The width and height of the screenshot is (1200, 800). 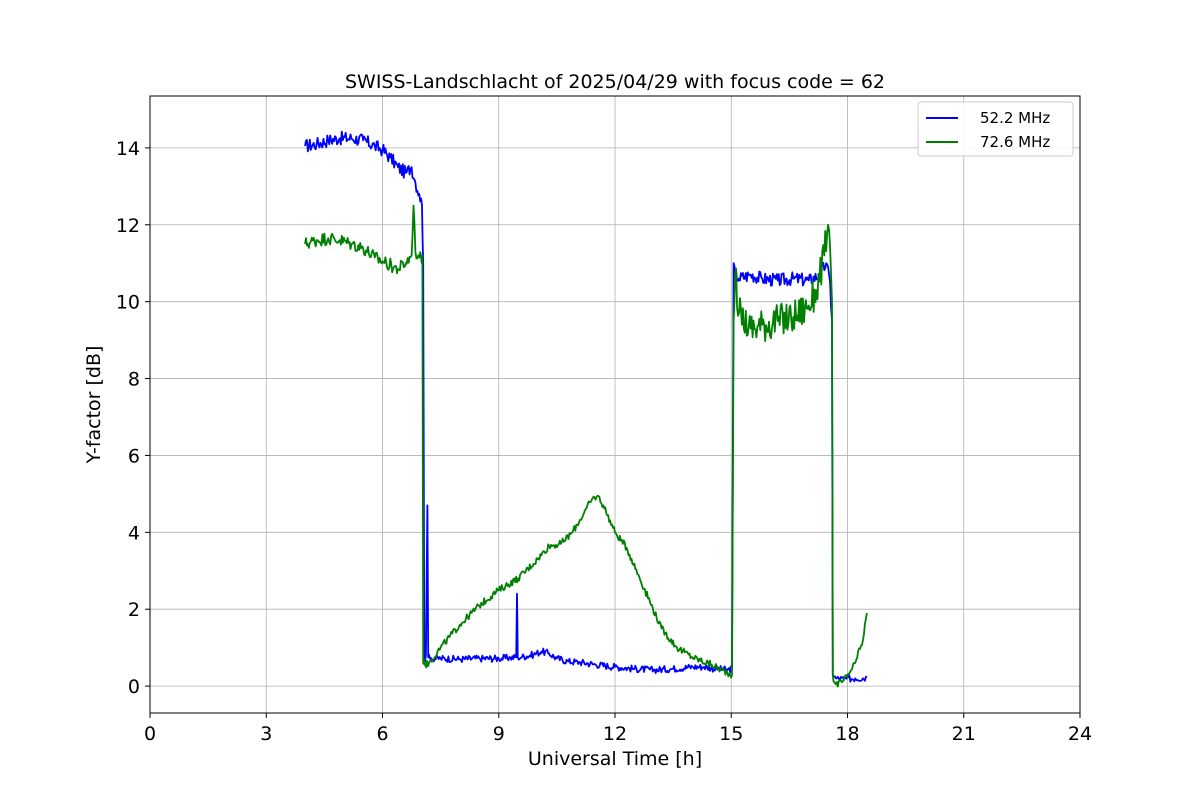 I want to click on x-tick-label: 21, so click(x=964, y=734).